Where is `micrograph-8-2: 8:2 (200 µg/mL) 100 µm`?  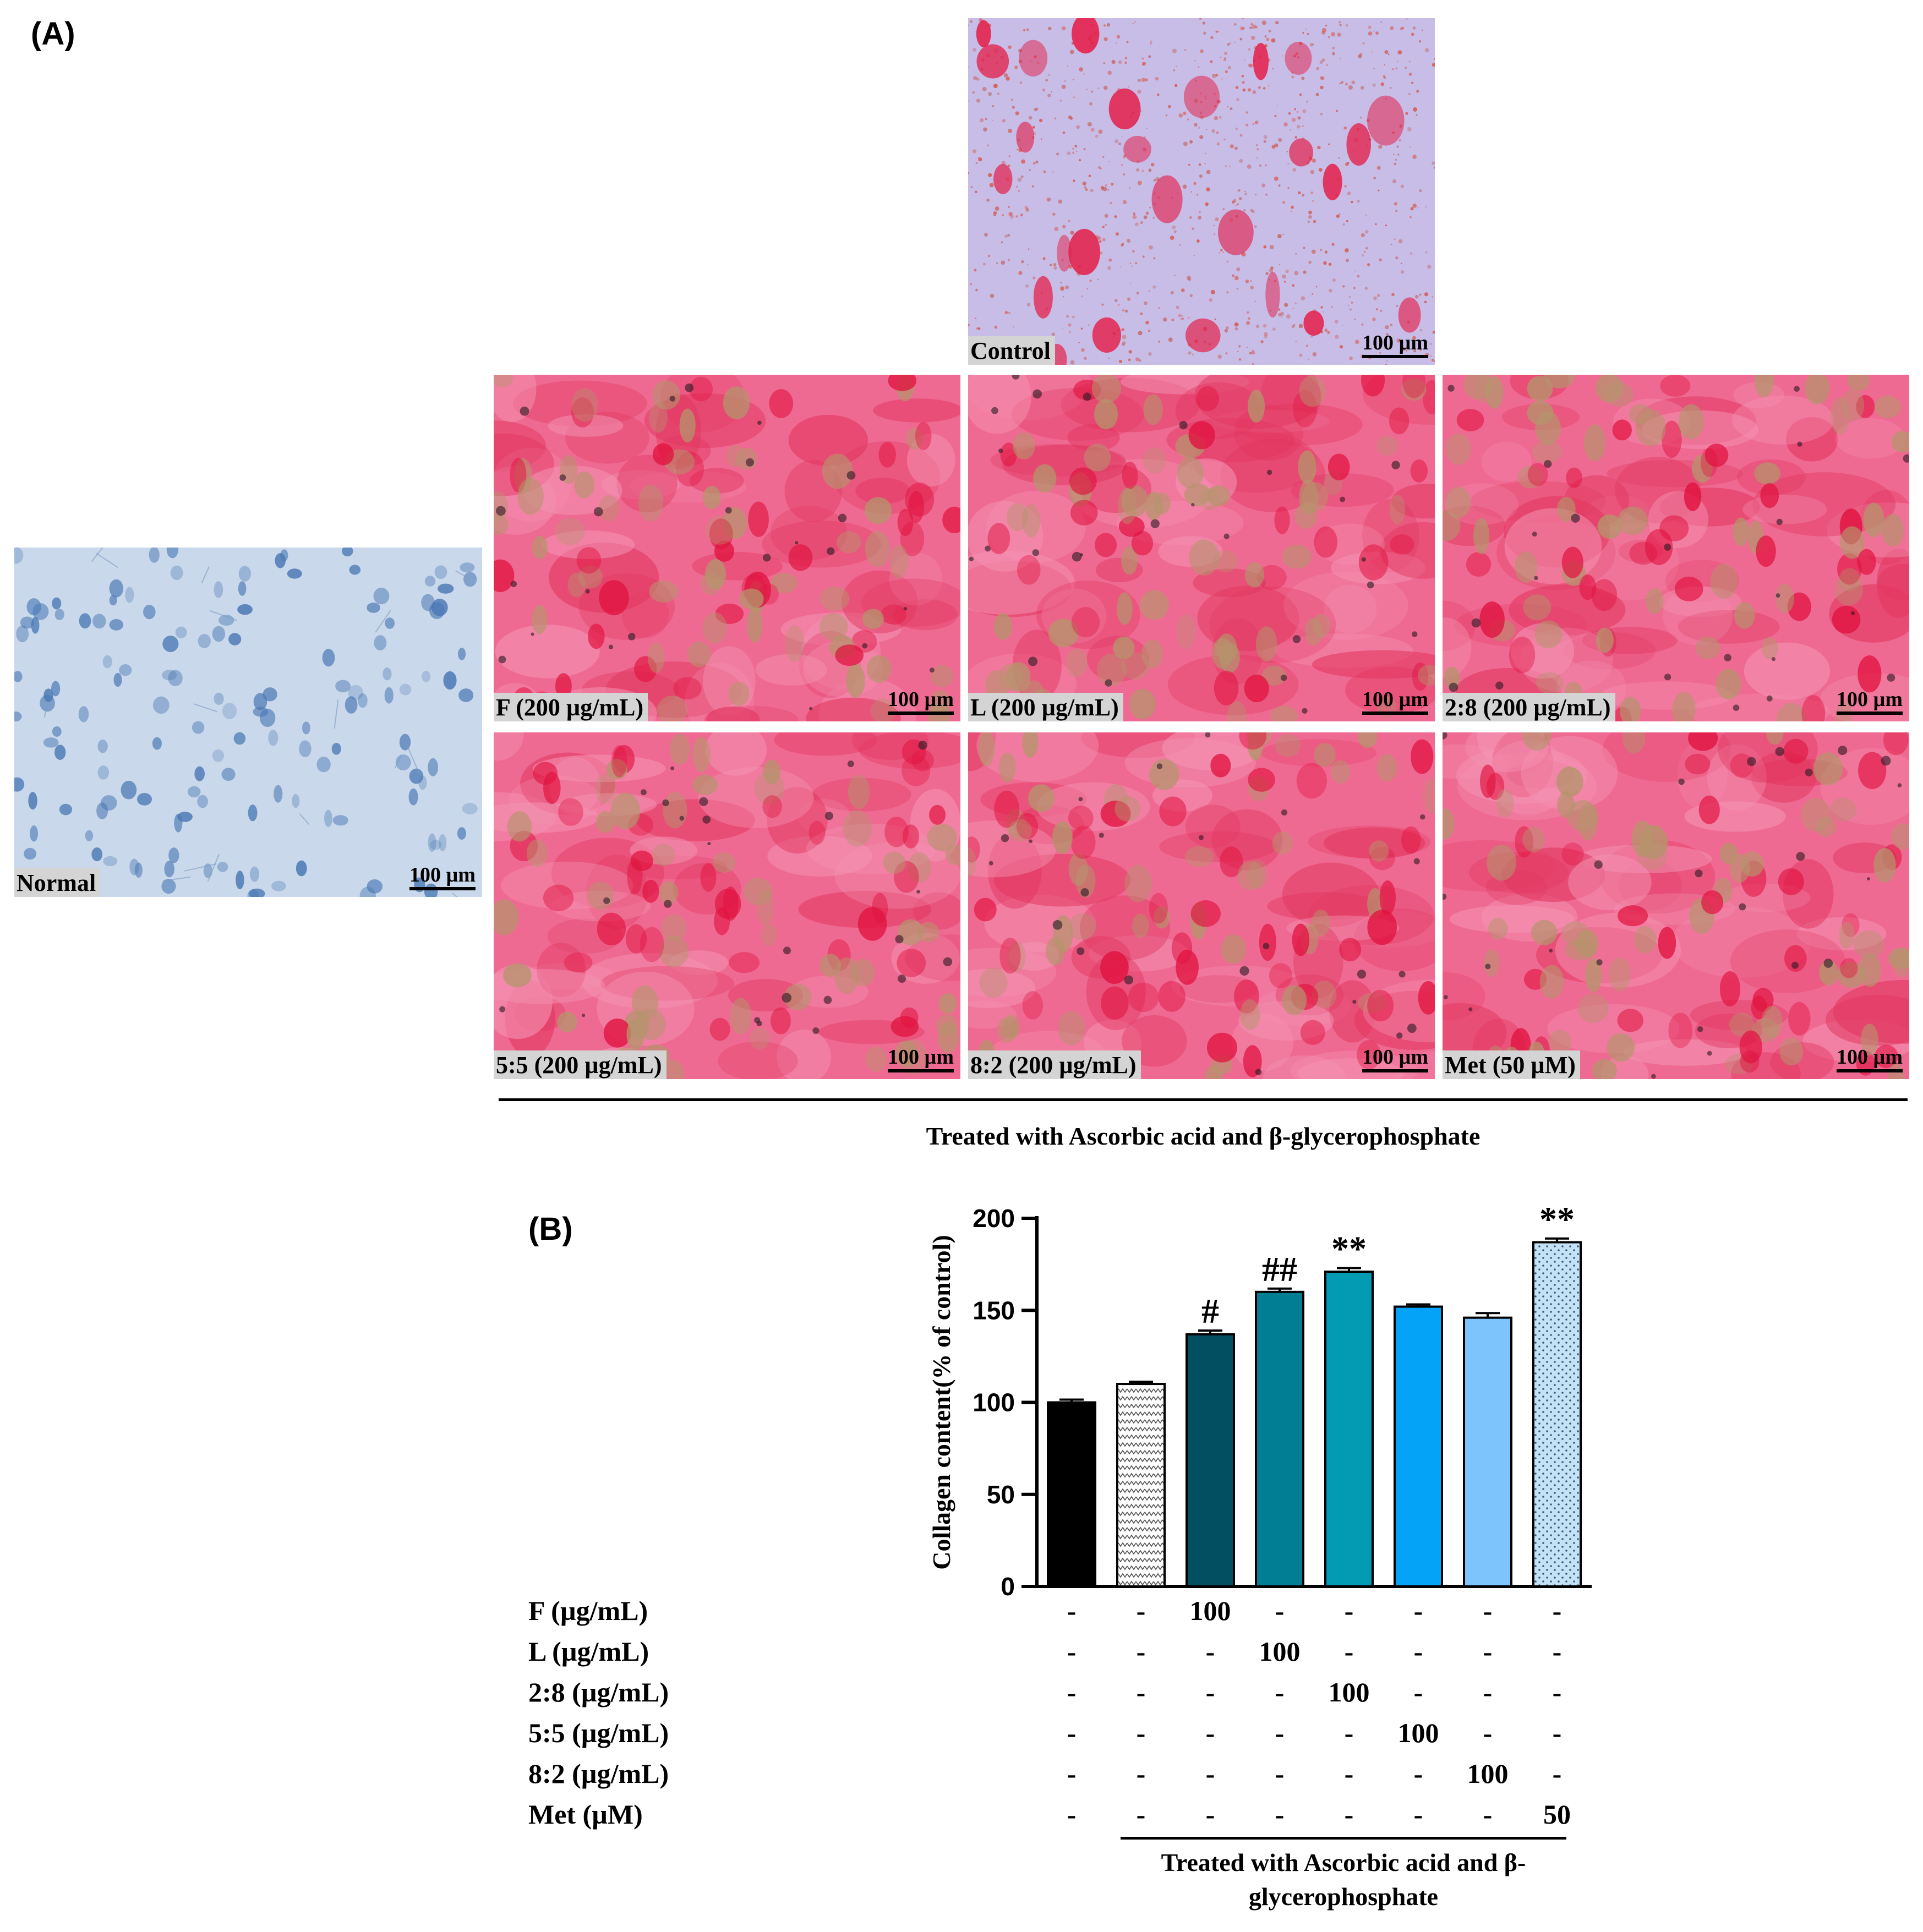 micrograph-8-2: 8:2 (200 µg/mL) 100 µm is located at coordinates (1201, 905).